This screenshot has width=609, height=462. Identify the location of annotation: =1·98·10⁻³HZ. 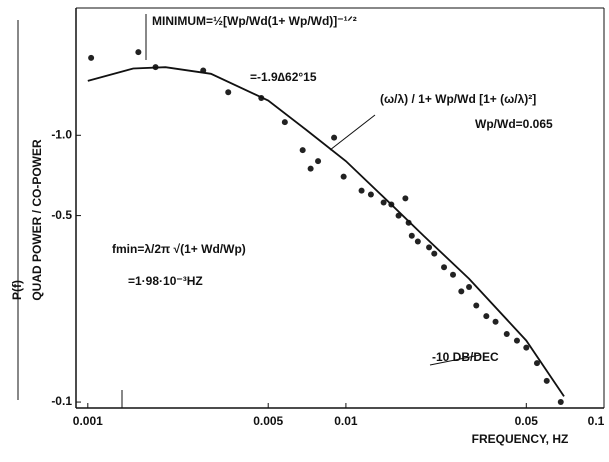
(165, 281).